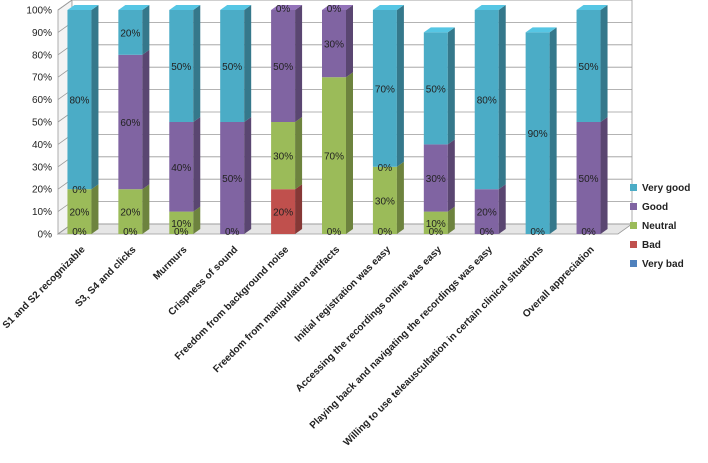  Describe the element at coordinates (42, 123) in the screenshot. I see `y-tick-label: 50%` at that location.